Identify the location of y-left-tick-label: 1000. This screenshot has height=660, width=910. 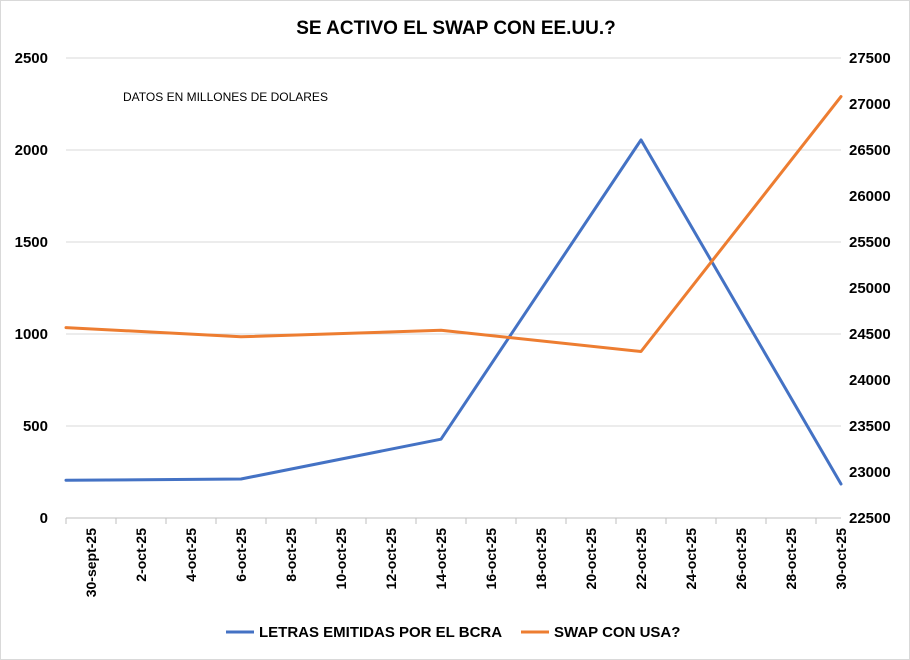
(31, 334).